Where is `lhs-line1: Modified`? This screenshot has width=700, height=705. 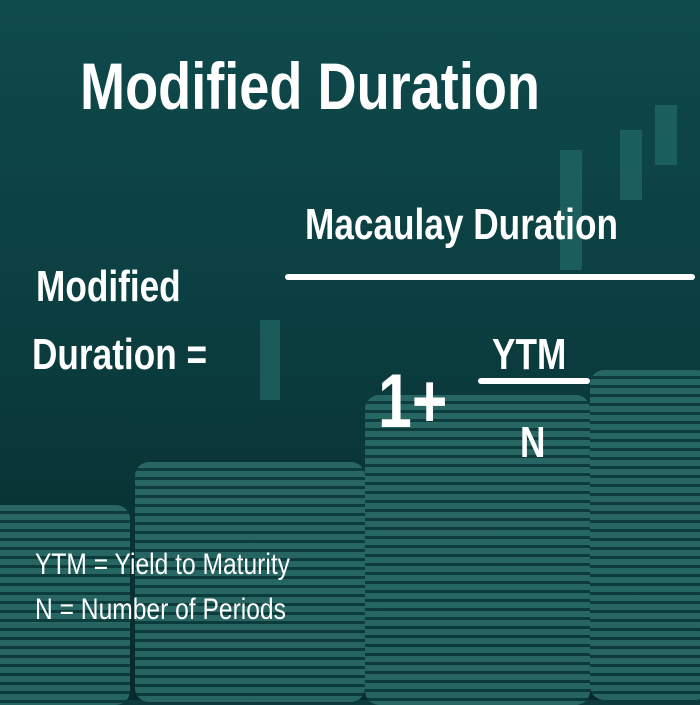 lhs-line1: Modified is located at coordinates (108, 286).